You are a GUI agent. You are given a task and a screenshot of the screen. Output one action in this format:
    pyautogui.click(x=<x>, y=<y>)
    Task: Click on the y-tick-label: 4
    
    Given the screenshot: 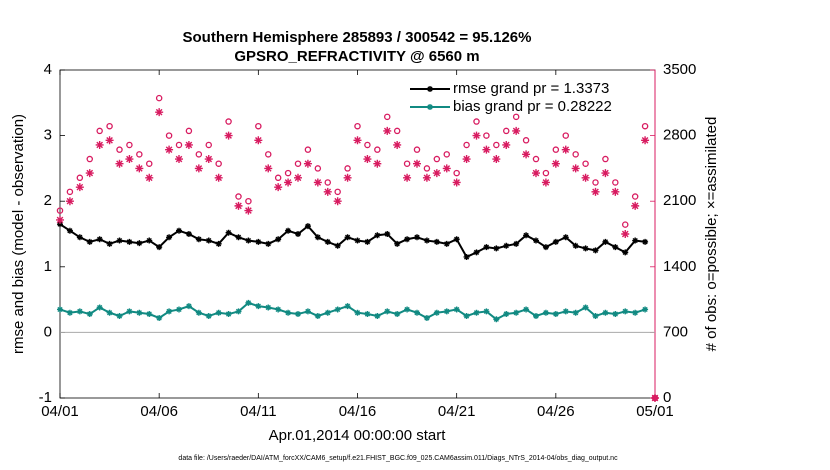 What is the action you would take?
    pyautogui.click(x=48, y=69)
    